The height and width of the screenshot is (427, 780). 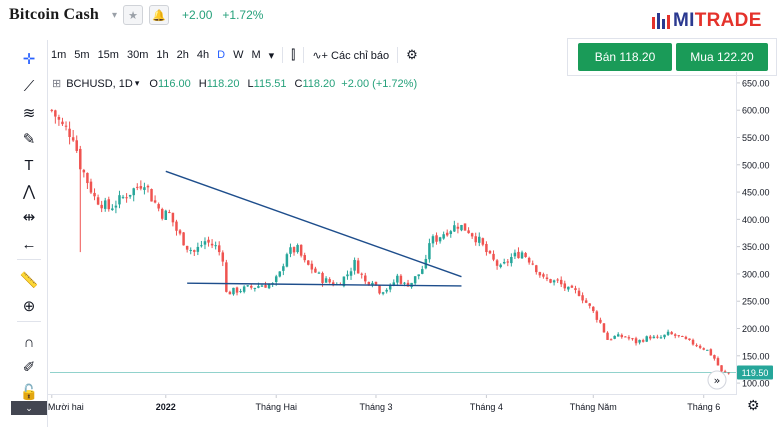 I want to click on gear-icon: ⚙, so click(x=753, y=405).